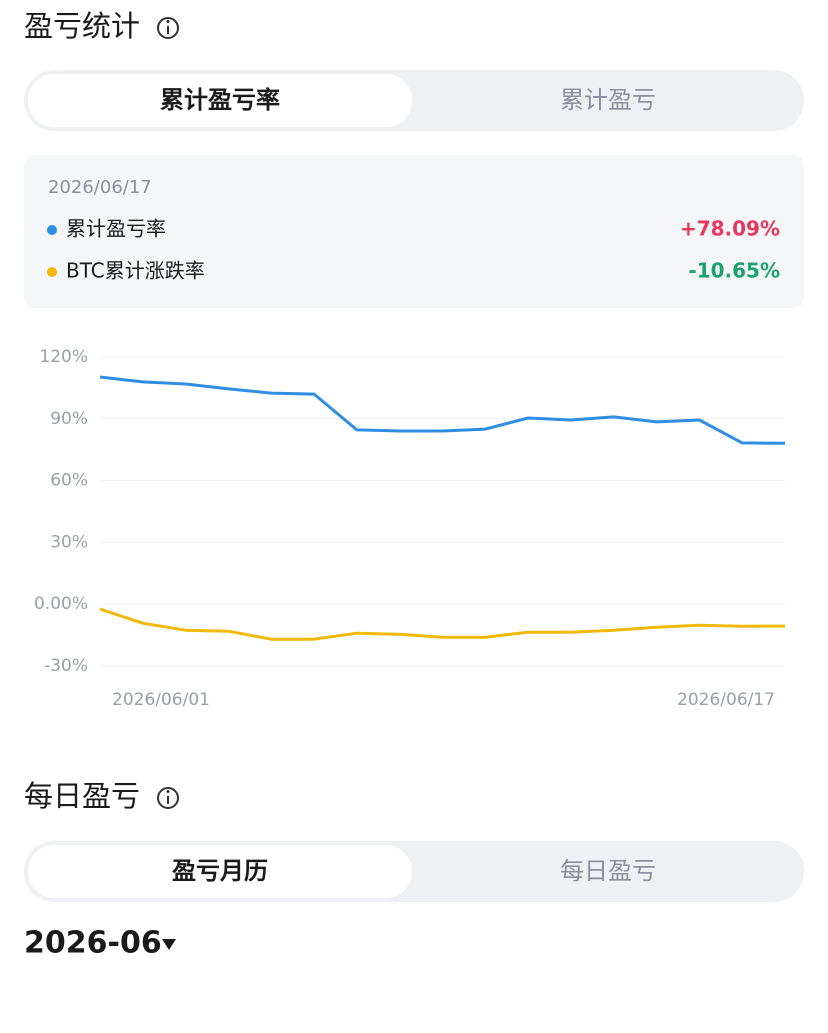 The image size is (828, 1033). I want to click on y-tick-label: 0.00%, so click(61, 604).